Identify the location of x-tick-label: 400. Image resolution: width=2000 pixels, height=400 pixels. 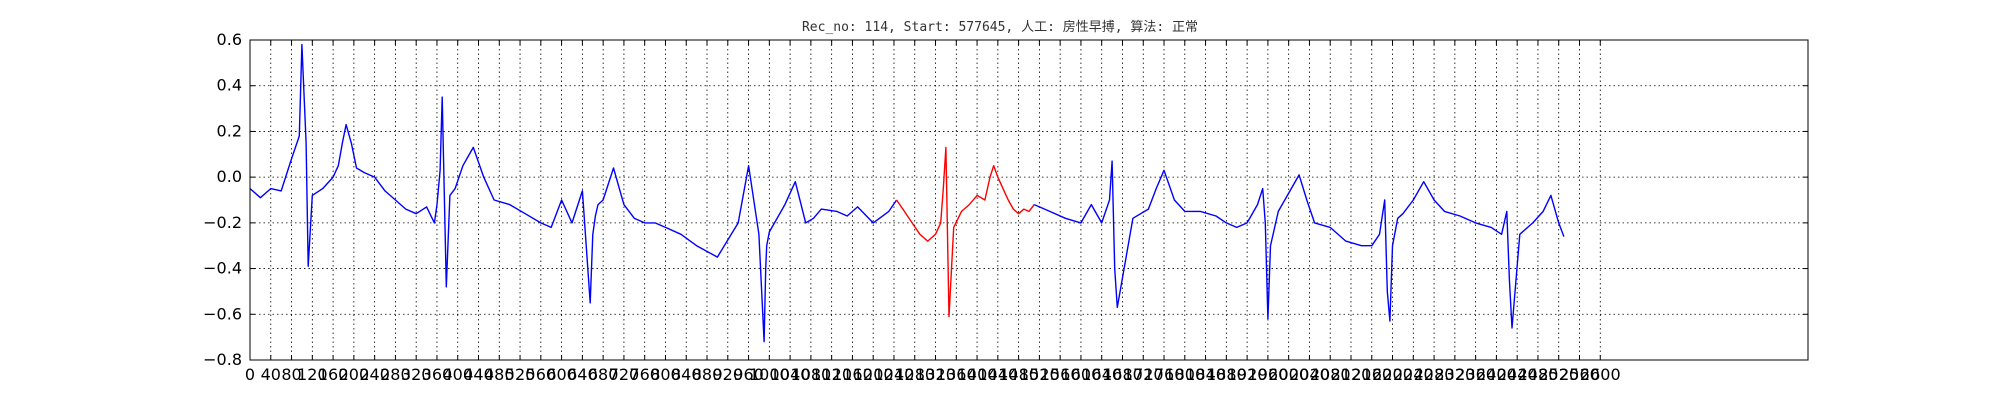
(457, 374).